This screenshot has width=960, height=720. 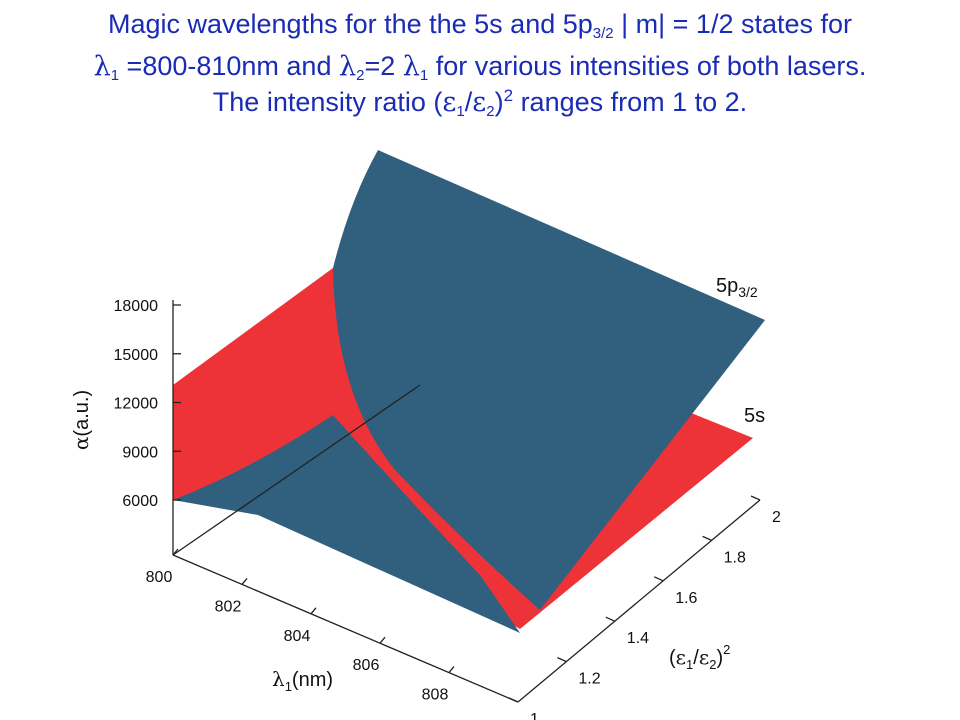 What do you see at coordinates (776, 517) in the screenshot?
I see `y-tick-label: 2` at bounding box center [776, 517].